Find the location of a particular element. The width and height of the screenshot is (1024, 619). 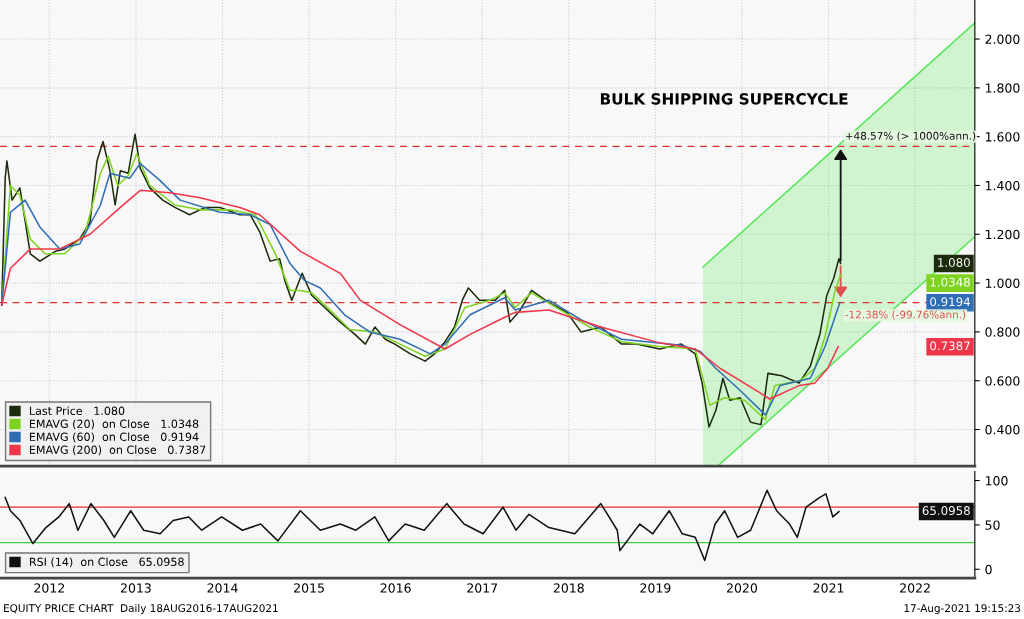

y-tick-label: 2.000 is located at coordinates (1002, 39).